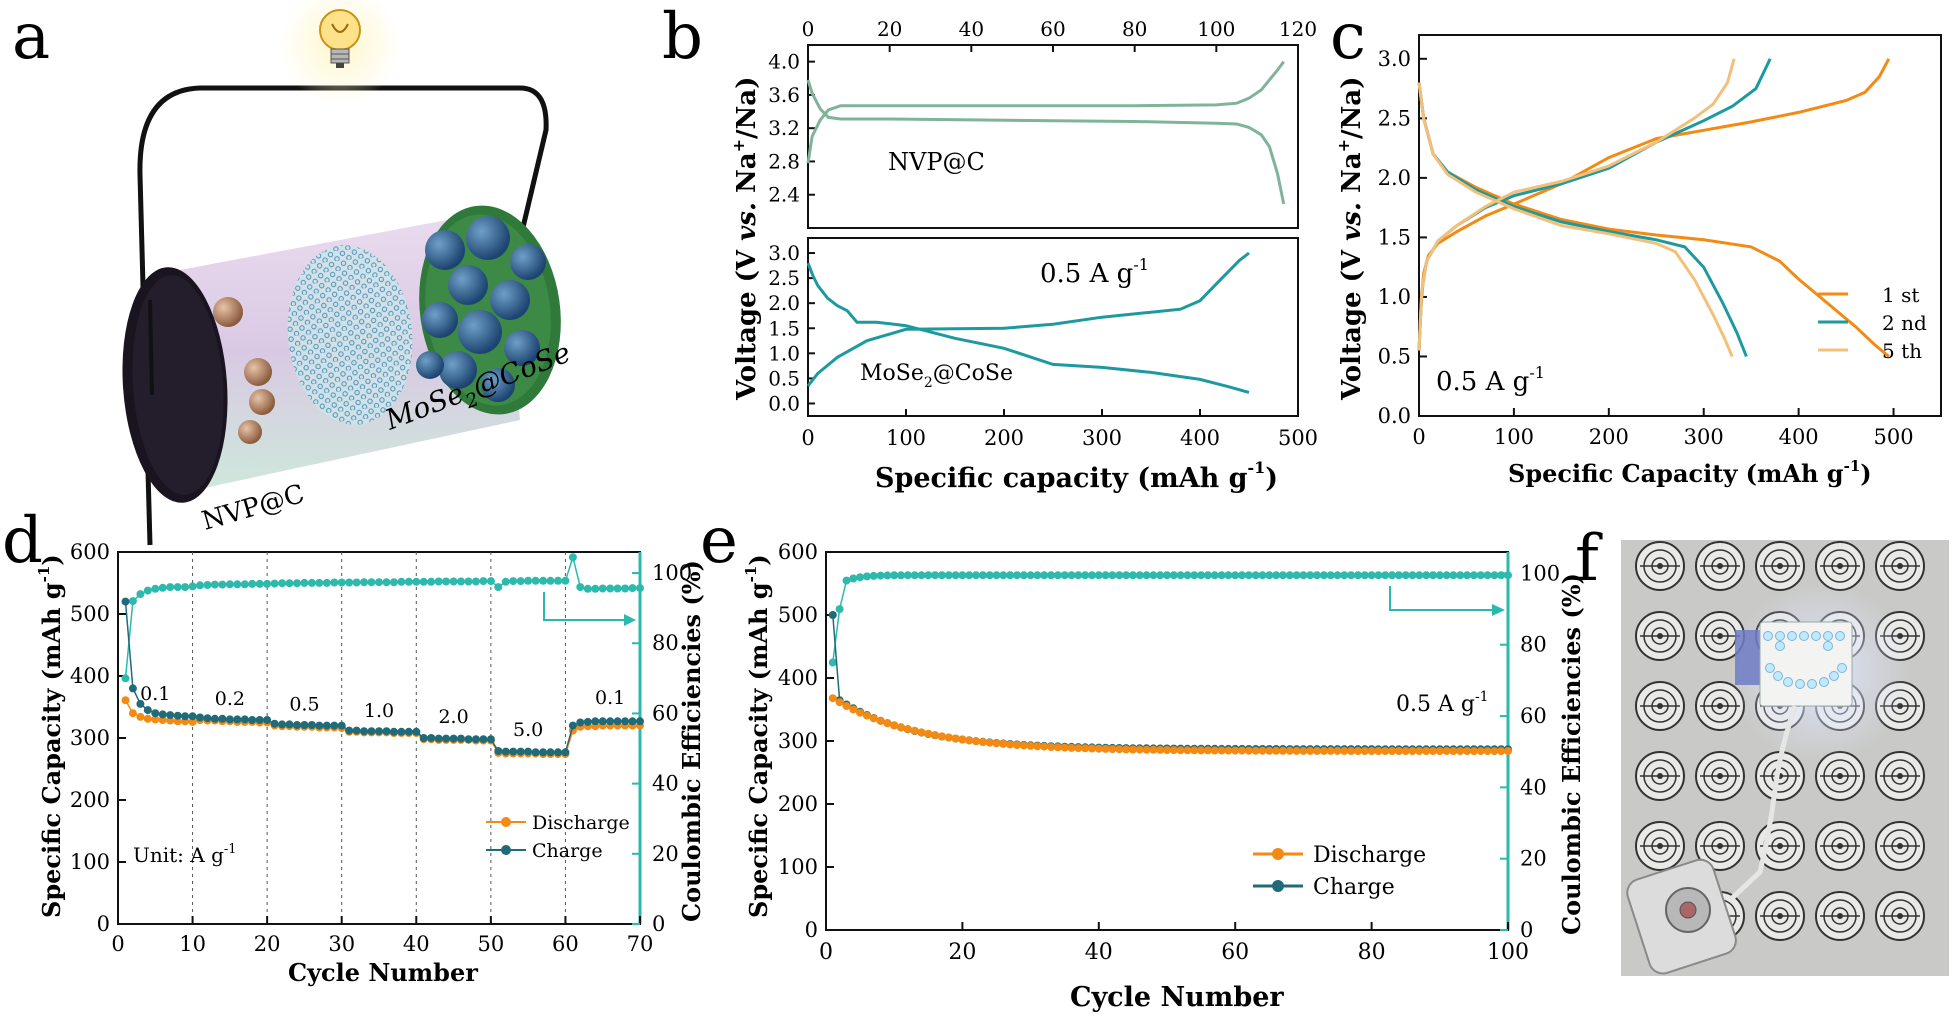 The image size is (1955, 1021). Describe the element at coordinates (1680, 225) in the screenshot. I see `plot-frame-c` at that location.